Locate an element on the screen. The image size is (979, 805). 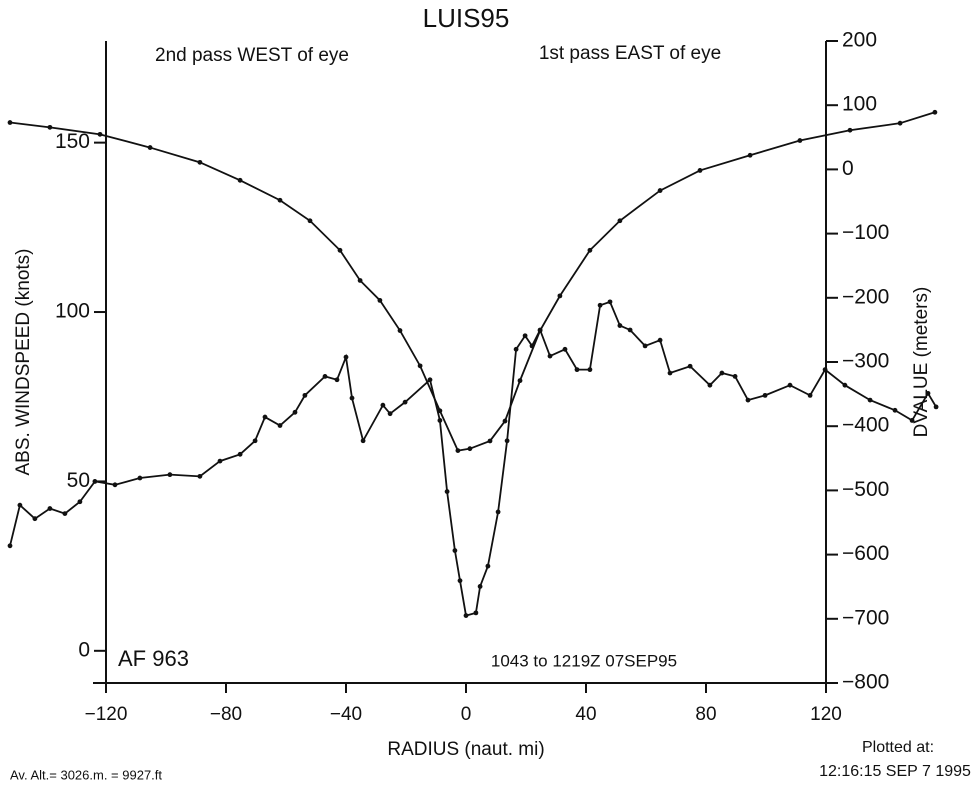
y2-tick-label: −100 is located at coordinates (865, 232).